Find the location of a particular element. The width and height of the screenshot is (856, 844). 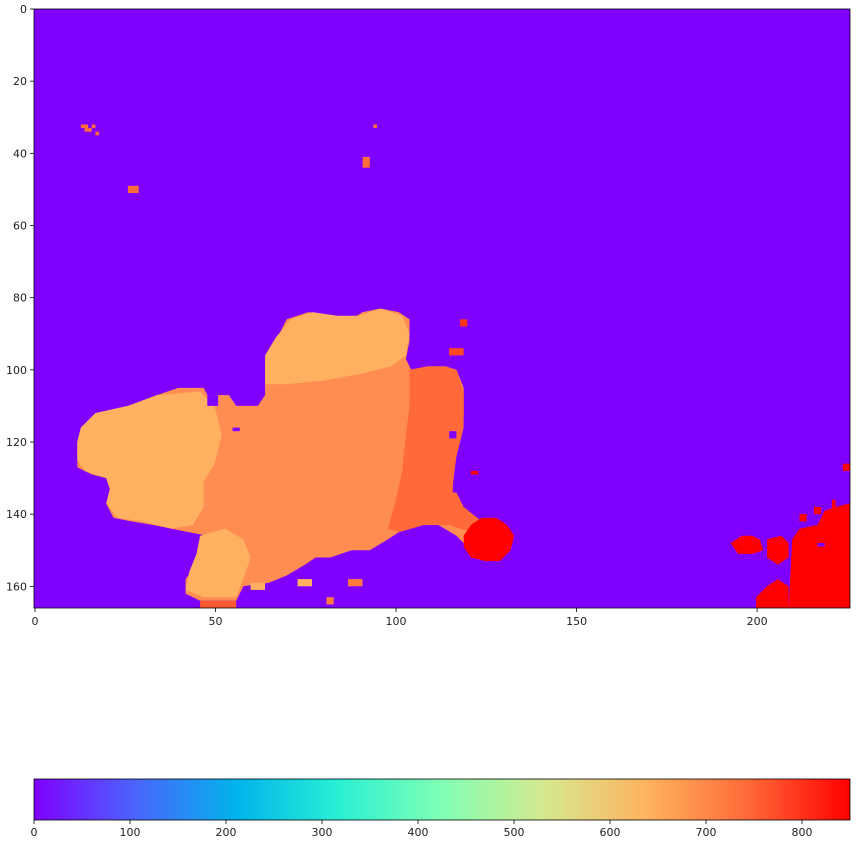

x-tick-label: 50 is located at coordinates (216, 621).